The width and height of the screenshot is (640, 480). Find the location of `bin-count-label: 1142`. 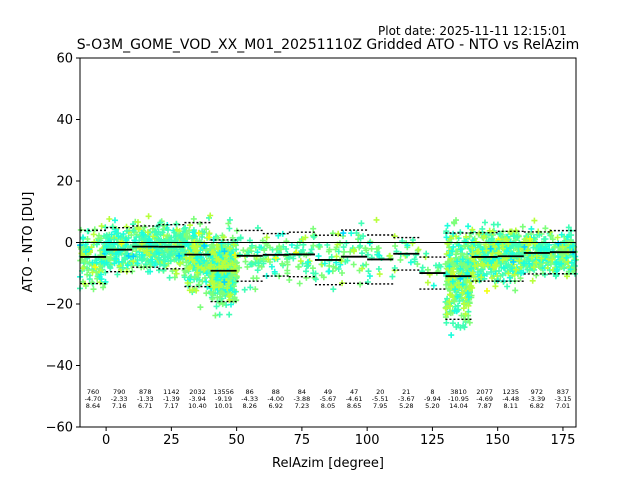

bin-count-label: 1142 is located at coordinates (171, 392).